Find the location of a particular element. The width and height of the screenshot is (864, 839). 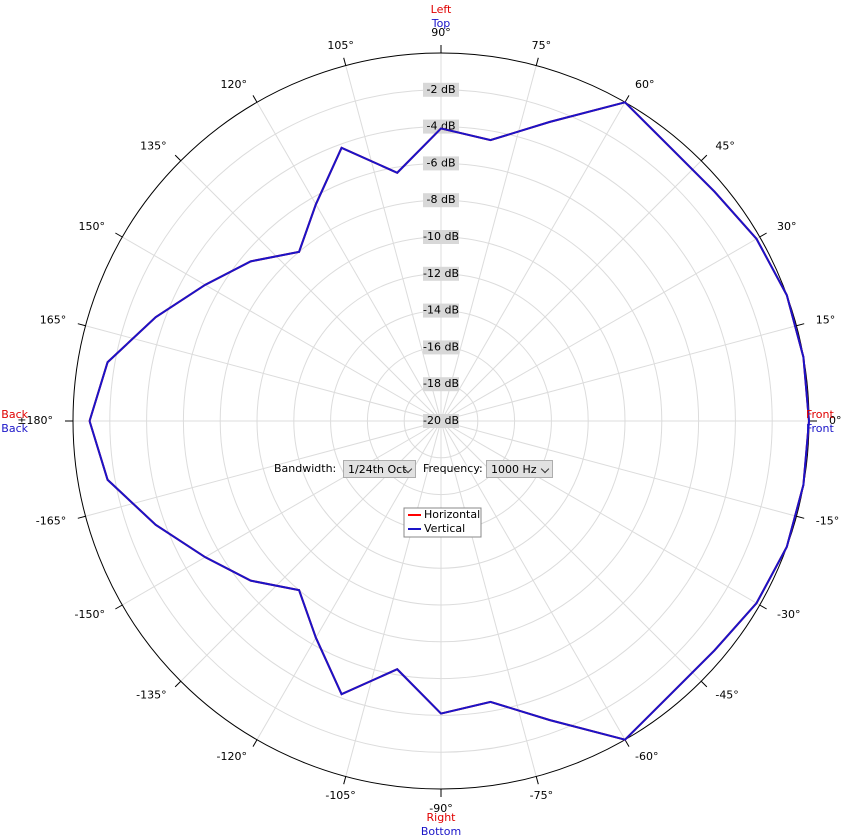

theta-tick-label: 135° is located at coordinates (153, 146).